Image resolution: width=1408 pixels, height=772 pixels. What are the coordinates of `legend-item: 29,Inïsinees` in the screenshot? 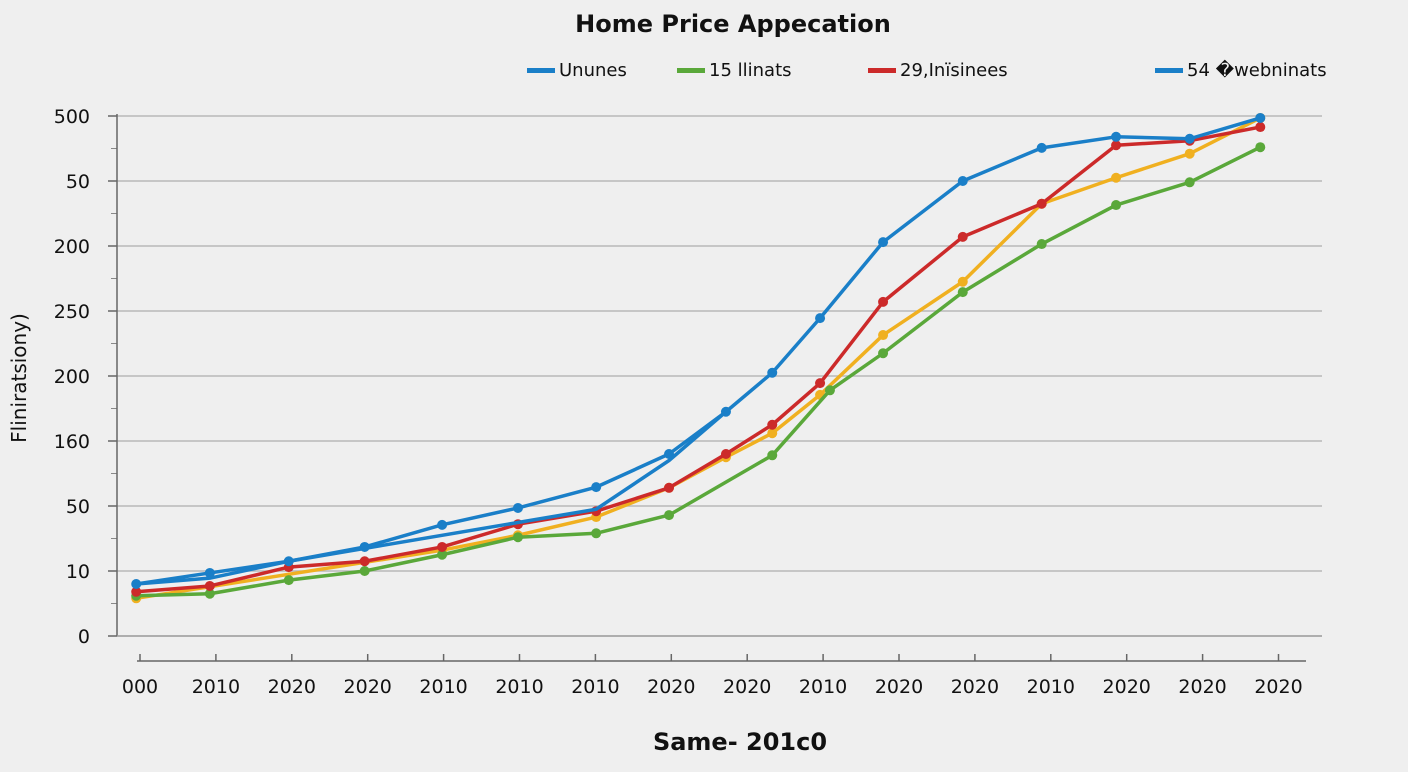 It's located at (938, 70).